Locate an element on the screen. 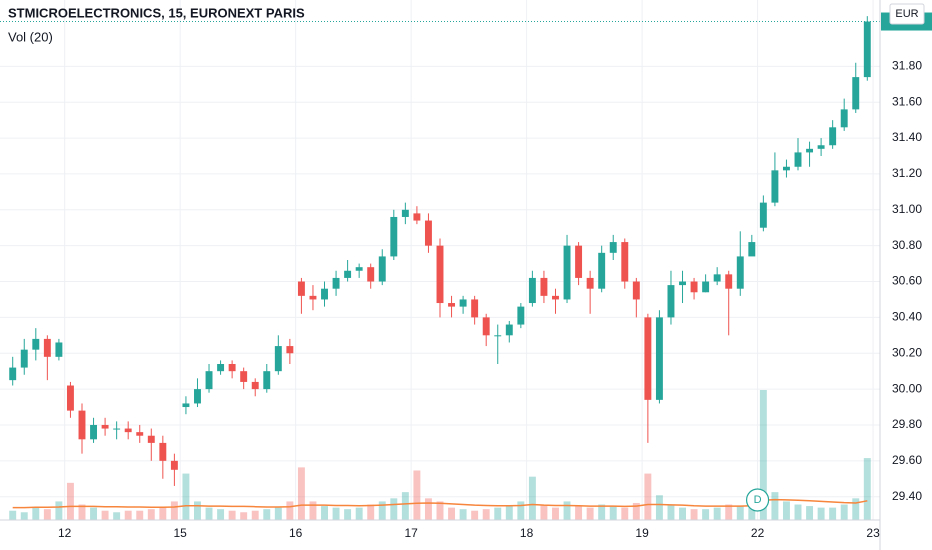 The image size is (932, 550). y-tick-label: 30.20 is located at coordinates (907, 352).